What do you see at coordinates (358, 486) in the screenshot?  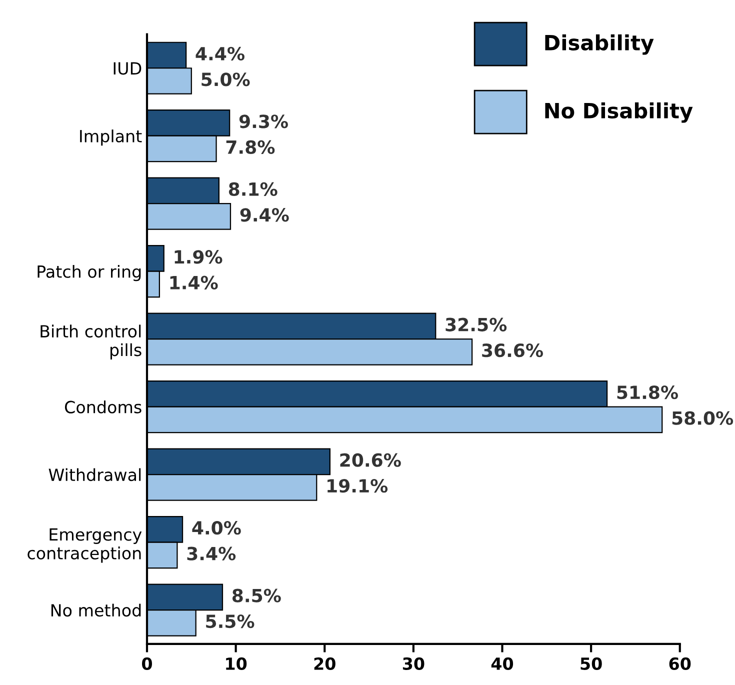 I see `data-label: 19.1%` at bounding box center [358, 486].